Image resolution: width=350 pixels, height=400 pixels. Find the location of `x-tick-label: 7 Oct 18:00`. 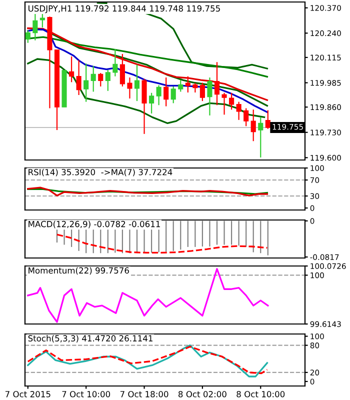

x-tick-label: 7 Oct 18:00 is located at coordinates (144, 394).